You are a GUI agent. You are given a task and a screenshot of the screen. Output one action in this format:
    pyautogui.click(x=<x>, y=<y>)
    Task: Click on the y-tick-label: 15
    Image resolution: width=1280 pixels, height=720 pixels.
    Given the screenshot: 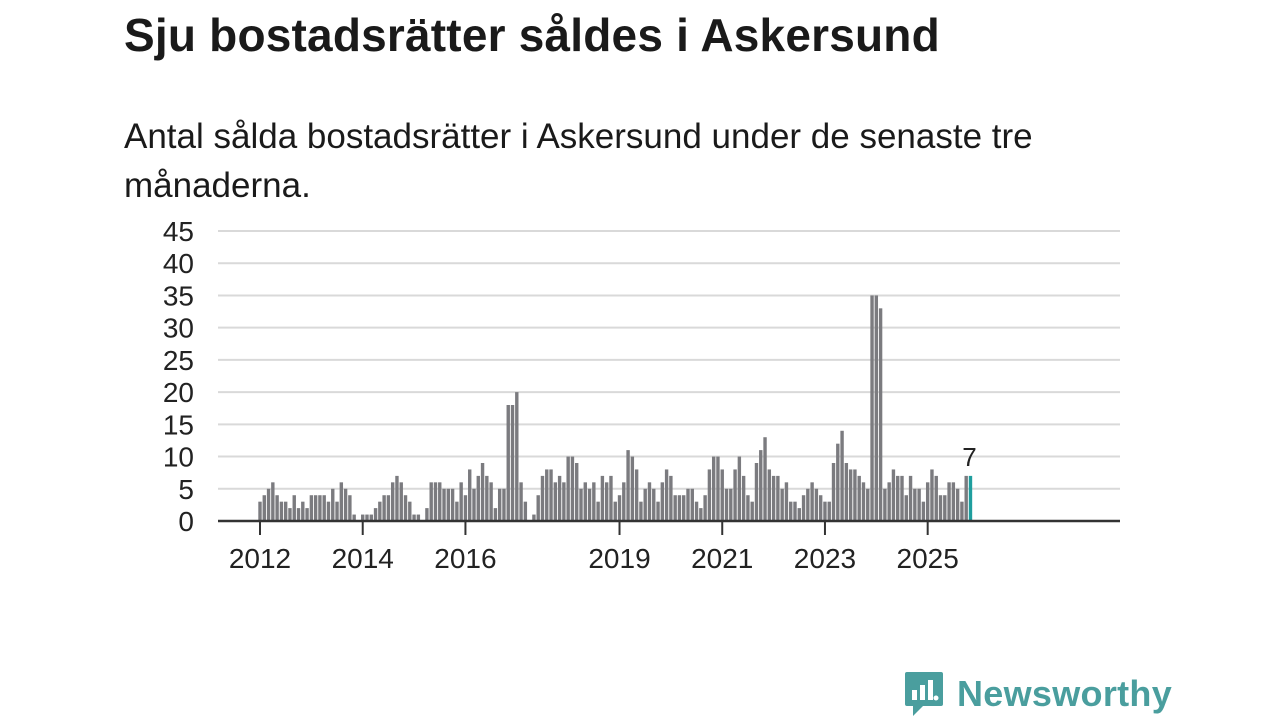 What is the action you would take?
    pyautogui.click(x=178, y=424)
    